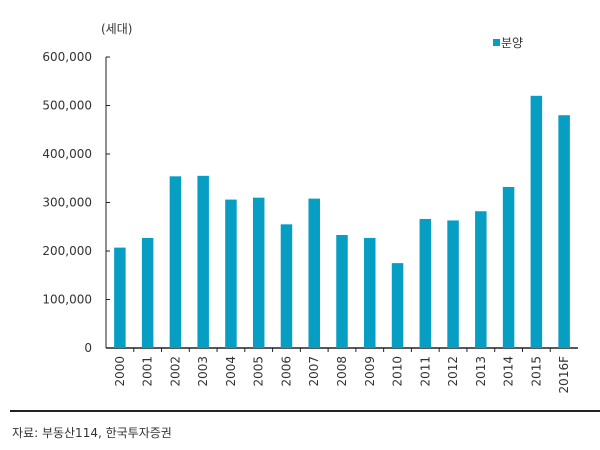 The image size is (600, 450). I want to click on legend-swatch, so click(496, 42).